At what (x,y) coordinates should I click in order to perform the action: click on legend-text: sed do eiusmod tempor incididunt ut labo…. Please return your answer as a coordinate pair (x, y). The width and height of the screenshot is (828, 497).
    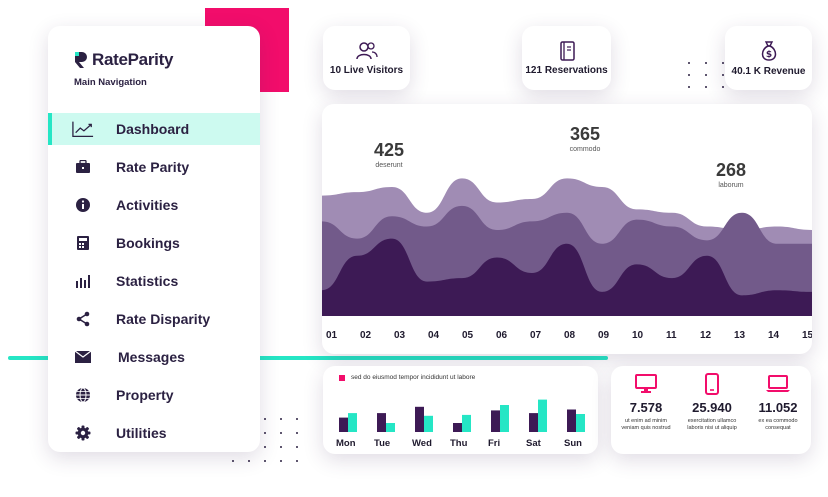
    Looking at the image, I should click on (413, 377).